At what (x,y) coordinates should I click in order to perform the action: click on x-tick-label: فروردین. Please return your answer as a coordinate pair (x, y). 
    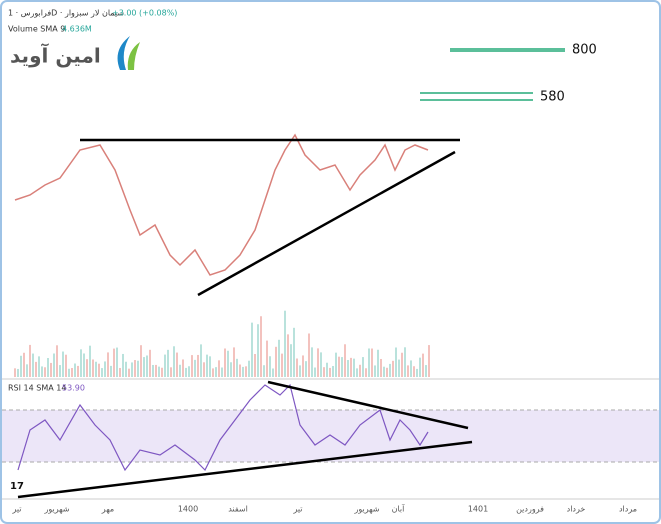
    Looking at the image, I should click on (530, 509).